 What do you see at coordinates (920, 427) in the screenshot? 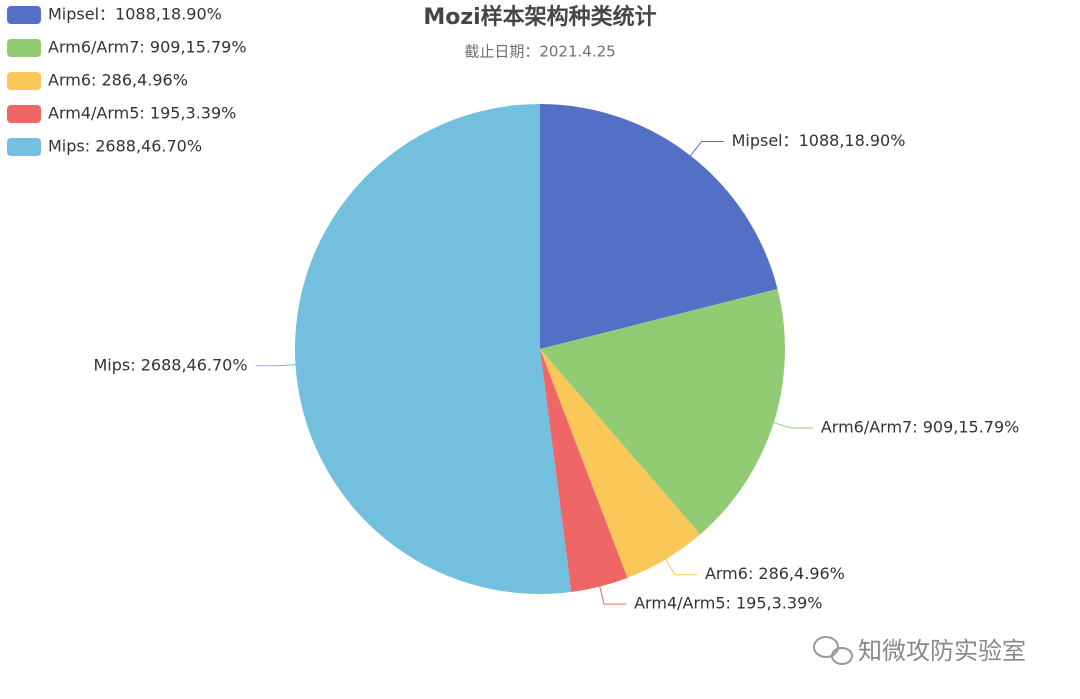
I see `data-label: Arm6/Arm7: 909,15.79%` at bounding box center [920, 427].